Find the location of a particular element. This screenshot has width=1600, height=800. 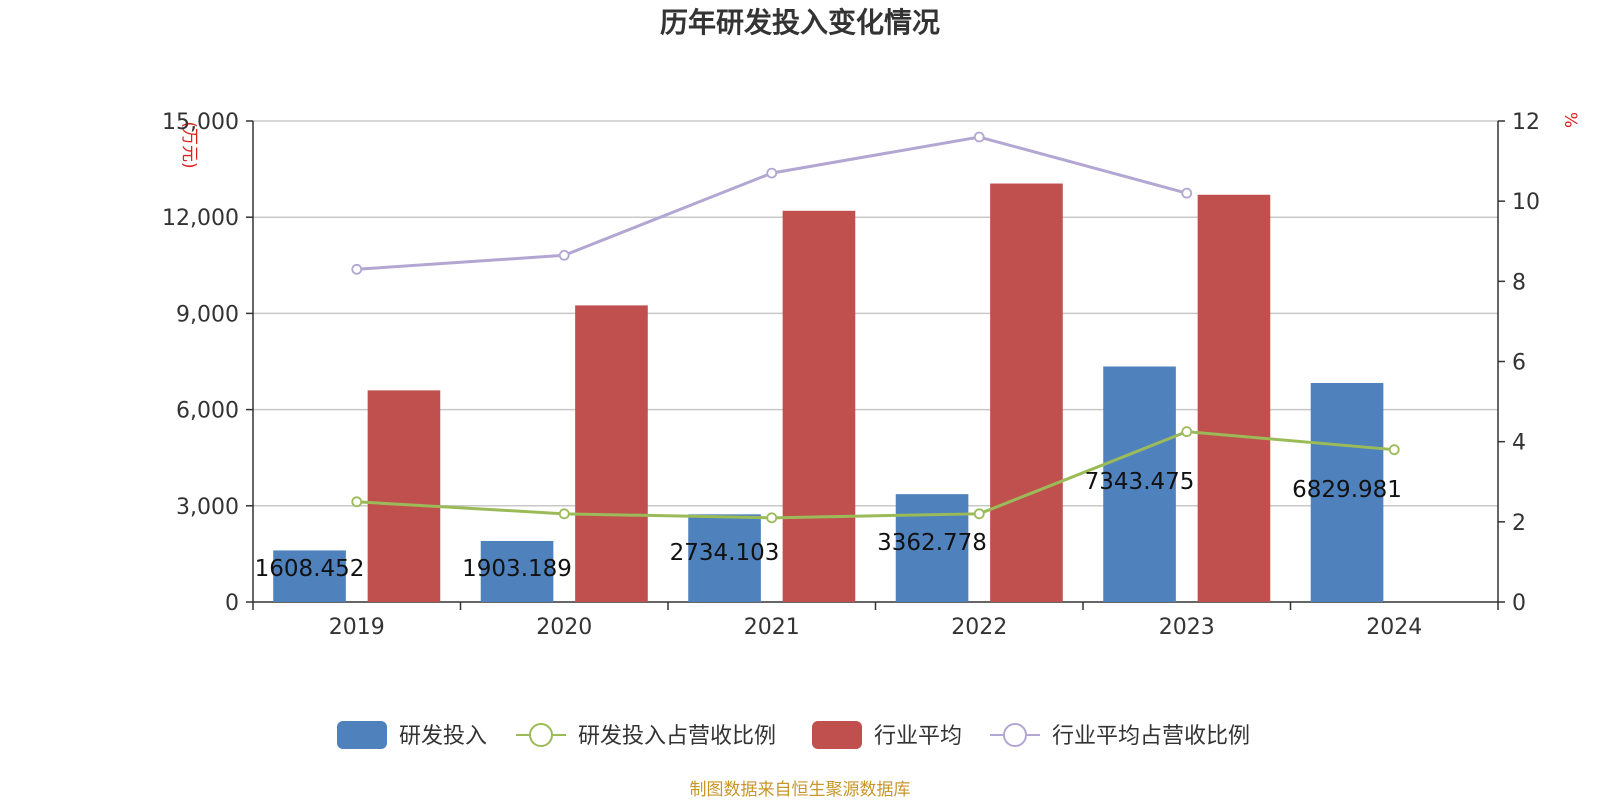

bar-rd-investment-2022 is located at coordinates (932, 548).